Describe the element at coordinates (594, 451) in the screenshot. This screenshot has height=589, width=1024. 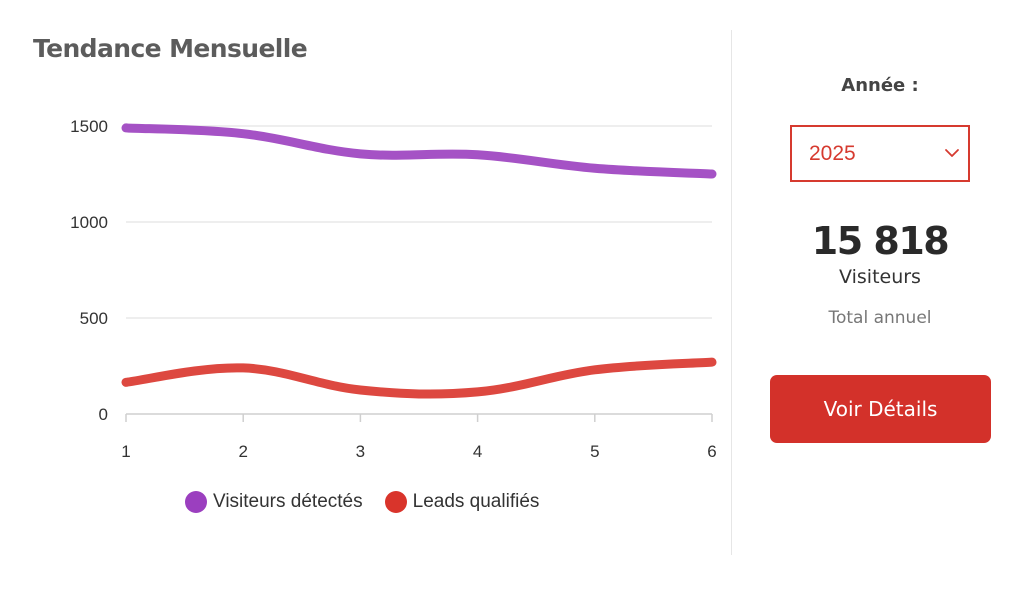
I see `x-tick-label-5: 5` at that location.